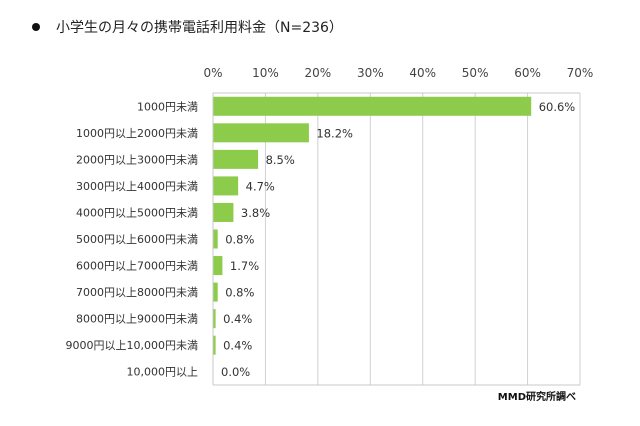 Image resolution: width=640 pixels, height=426 pixels. What do you see at coordinates (280, 160) in the screenshot?
I see `data-label: 8.5%` at bounding box center [280, 160].